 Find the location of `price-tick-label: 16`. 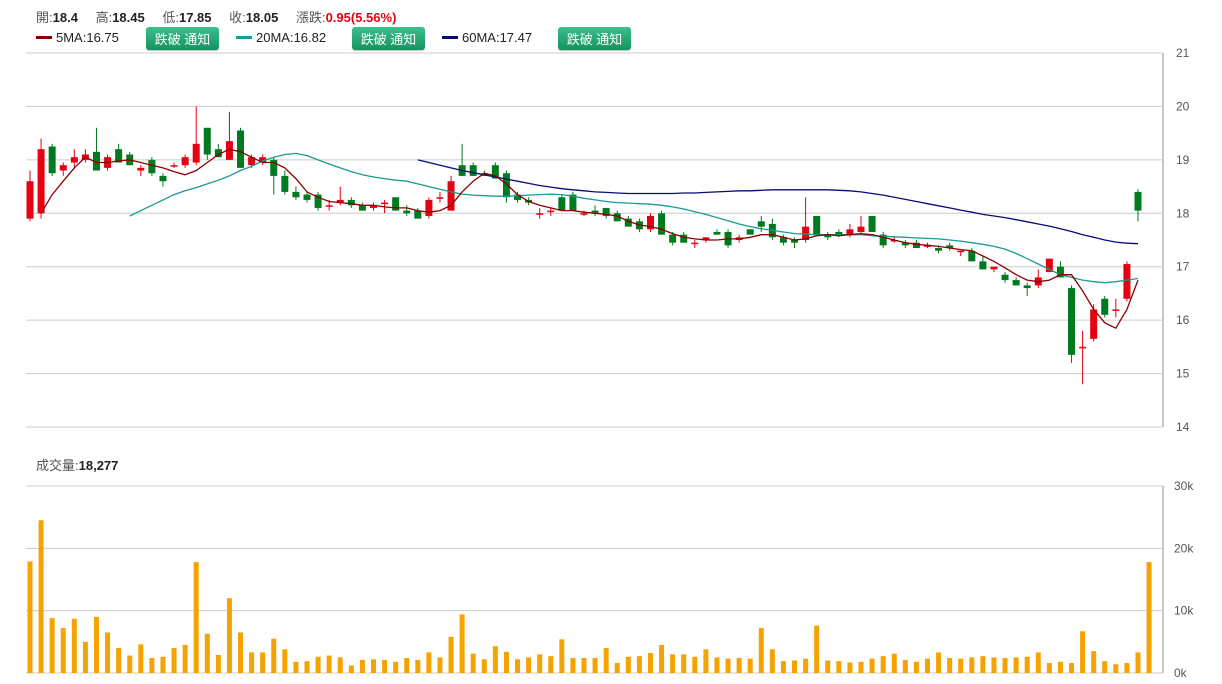

price-tick-label: 16 is located at coordinates (1183, 320).